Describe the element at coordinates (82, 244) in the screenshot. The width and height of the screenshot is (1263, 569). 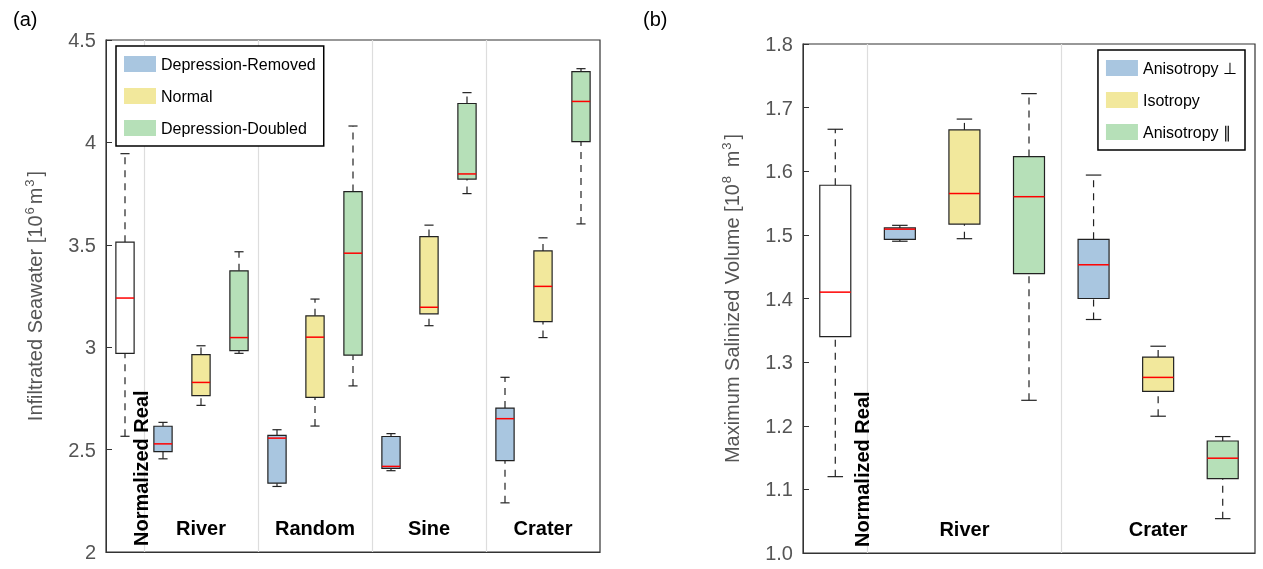
I see `y-tick-label: 3.5` at that location.